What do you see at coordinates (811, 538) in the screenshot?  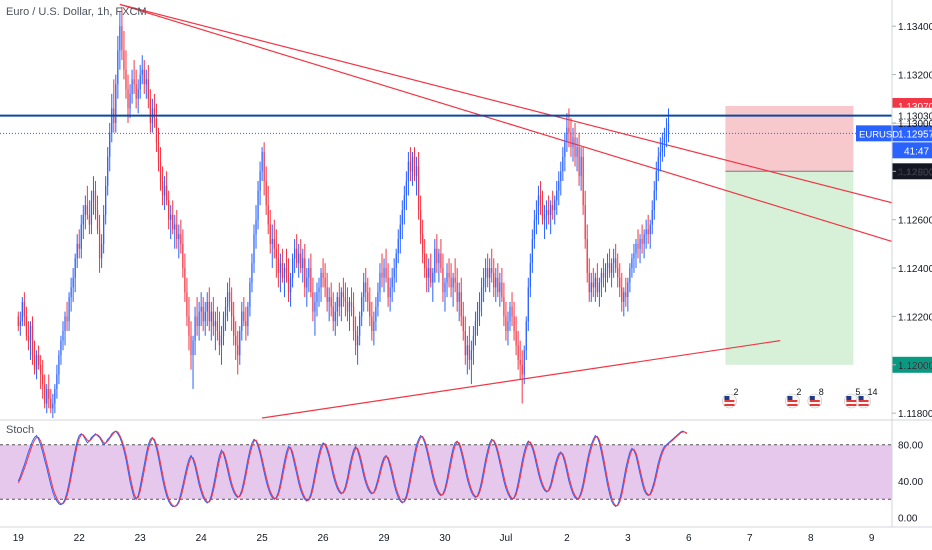 I see `x-tick-label: 8` at bounding box center [811, 538].